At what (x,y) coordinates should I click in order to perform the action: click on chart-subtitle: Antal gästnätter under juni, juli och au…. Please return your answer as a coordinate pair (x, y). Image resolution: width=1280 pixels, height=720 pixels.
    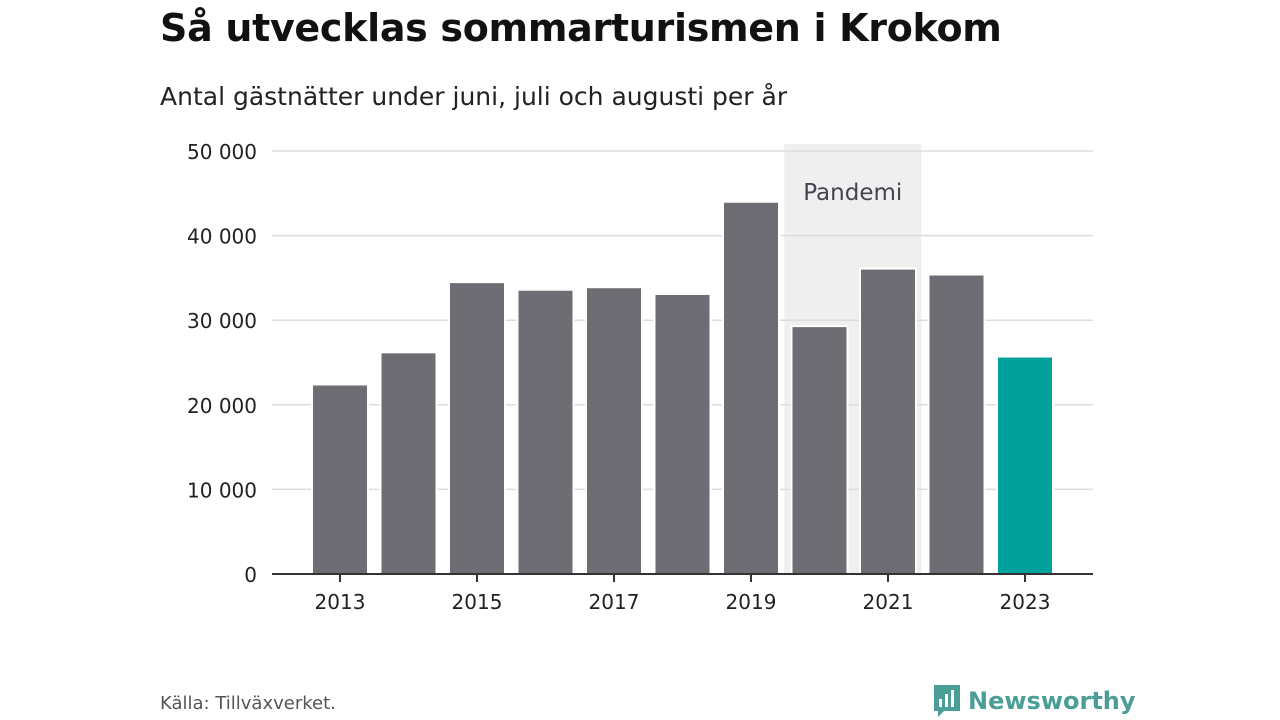
    Looking at the image, I should click on (474, 96).